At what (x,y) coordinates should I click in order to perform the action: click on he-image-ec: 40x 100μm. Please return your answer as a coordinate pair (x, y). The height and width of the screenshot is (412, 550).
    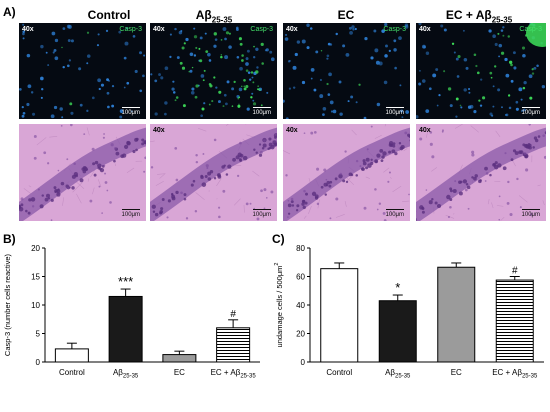
    Looking at the image, I should click on (346, 172).